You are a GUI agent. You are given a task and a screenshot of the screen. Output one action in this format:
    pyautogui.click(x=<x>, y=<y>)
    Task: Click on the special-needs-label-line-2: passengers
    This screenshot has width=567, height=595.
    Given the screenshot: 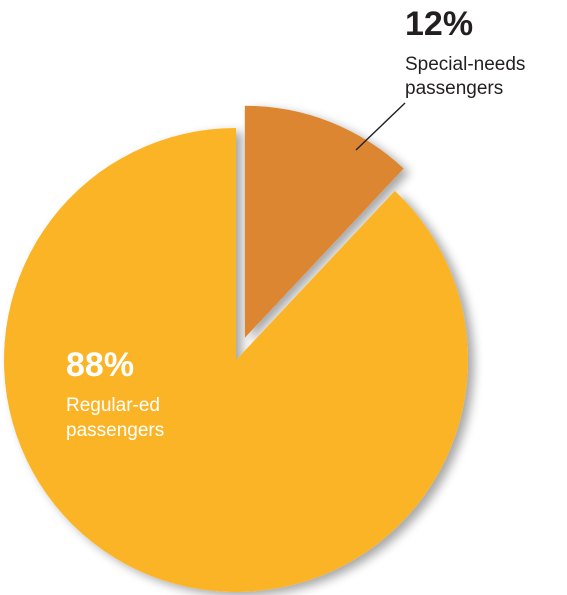 What is the action you would take?
    pyautogui.click(x=454, y=88)
    